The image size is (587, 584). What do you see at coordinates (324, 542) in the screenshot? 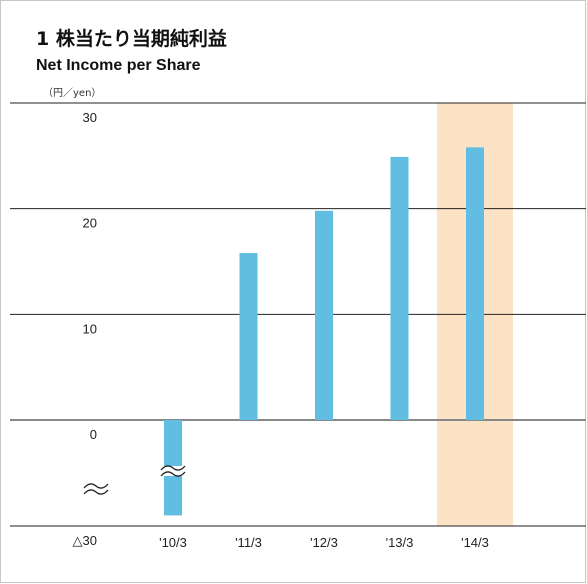
I see `x-tick-label-12-3: '12/3` at bounding box center [324, 542].